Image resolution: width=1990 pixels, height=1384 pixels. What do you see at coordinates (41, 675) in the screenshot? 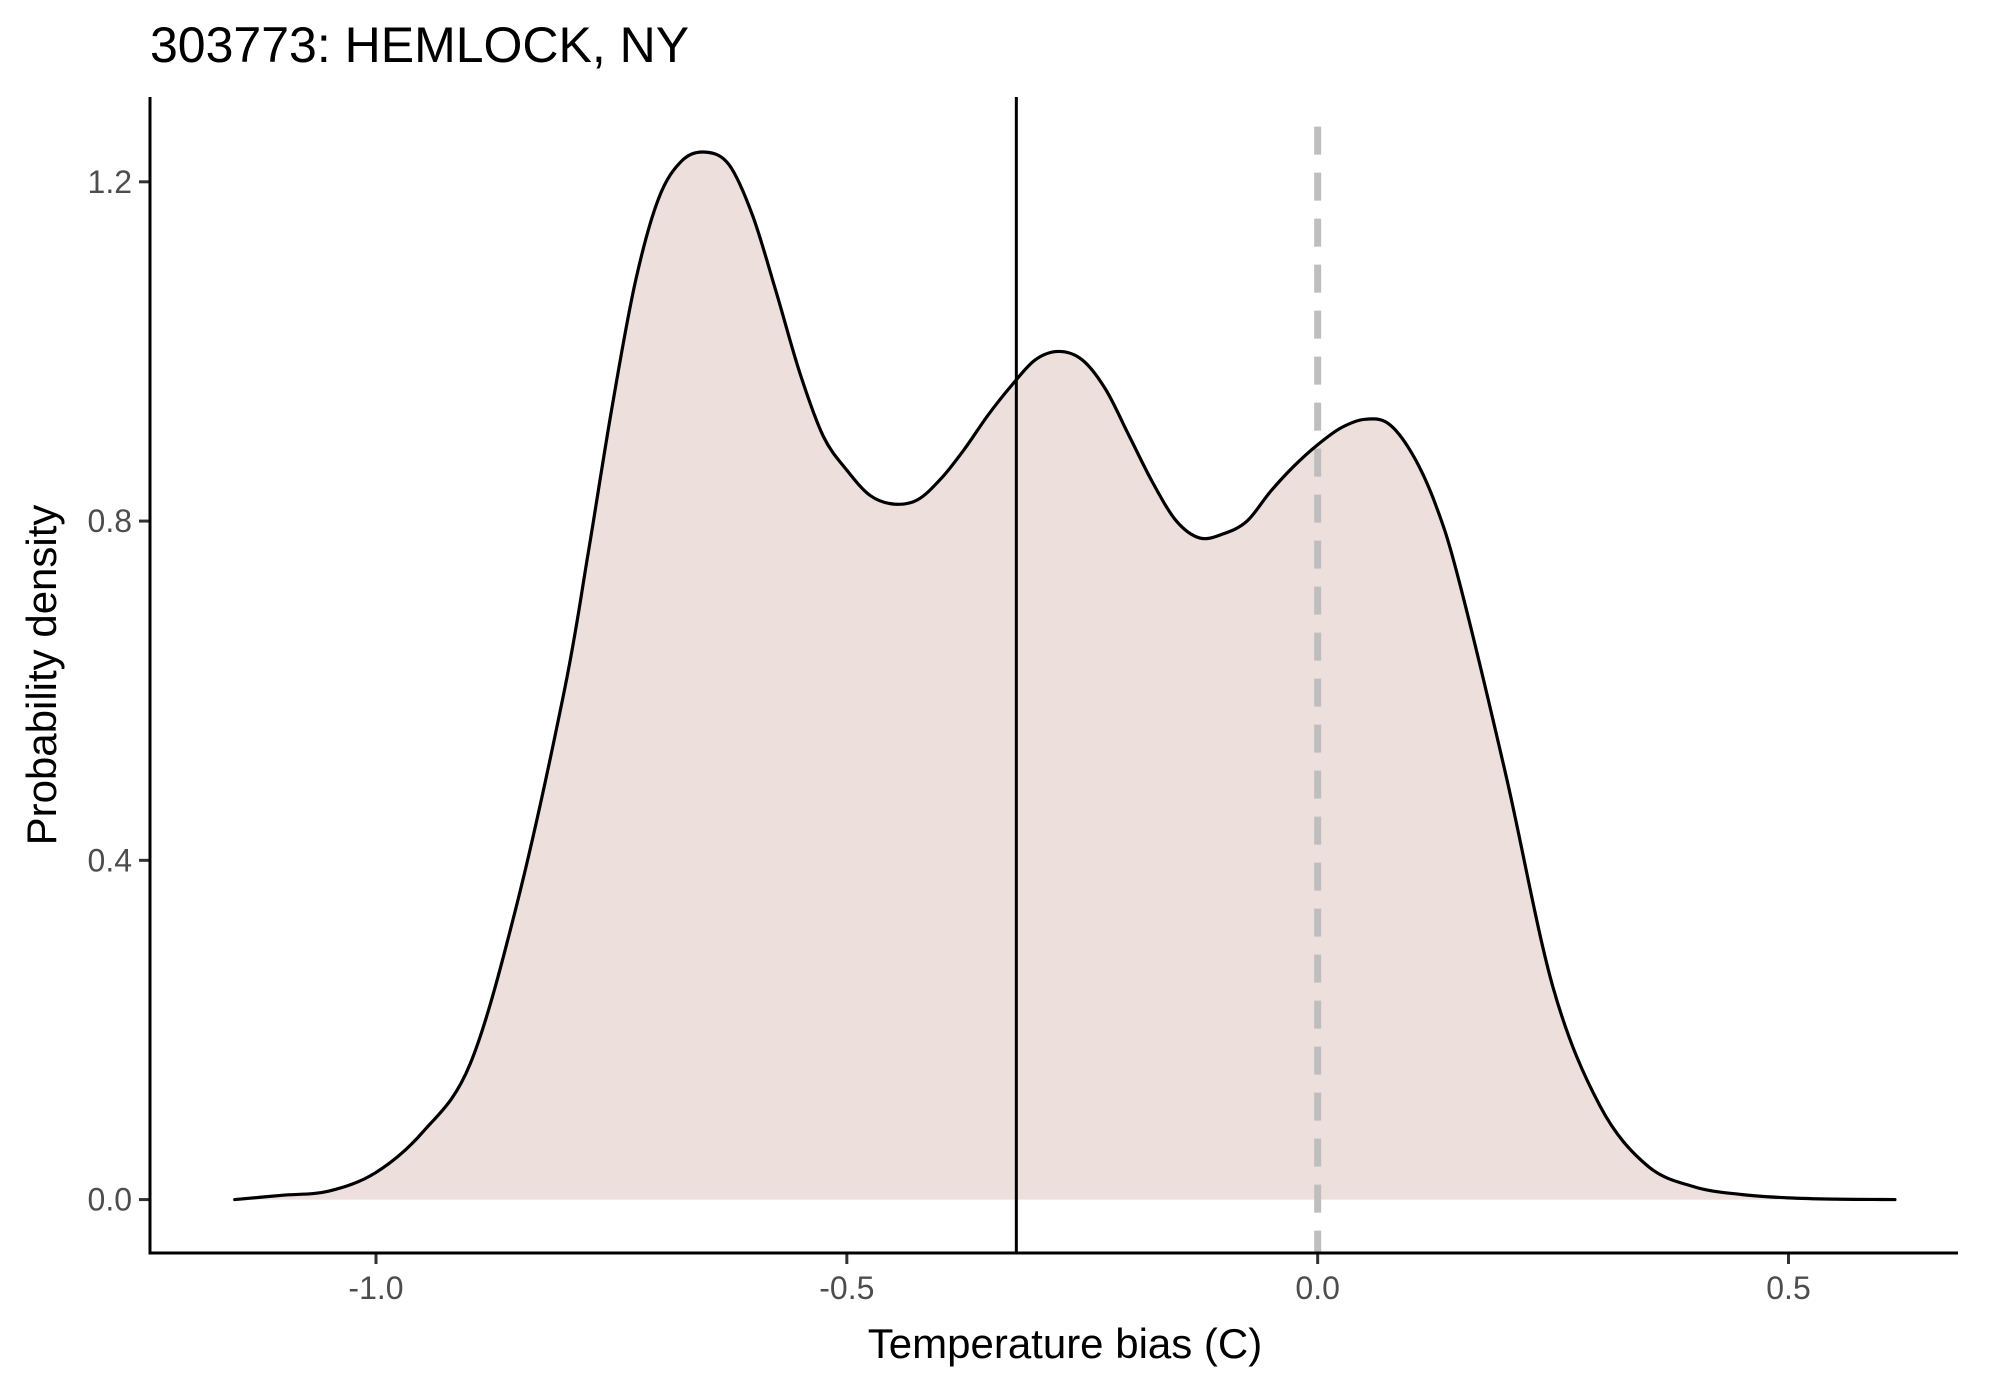
I see `y-axis-title: Probability density` at bounding box center [41, 675].